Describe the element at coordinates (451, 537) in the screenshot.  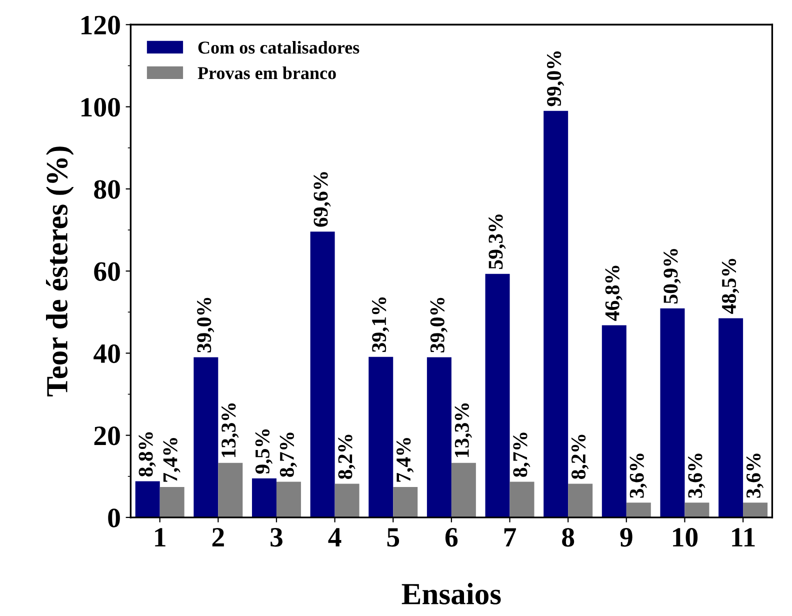
I see `x-tick-label: 6` at that location.